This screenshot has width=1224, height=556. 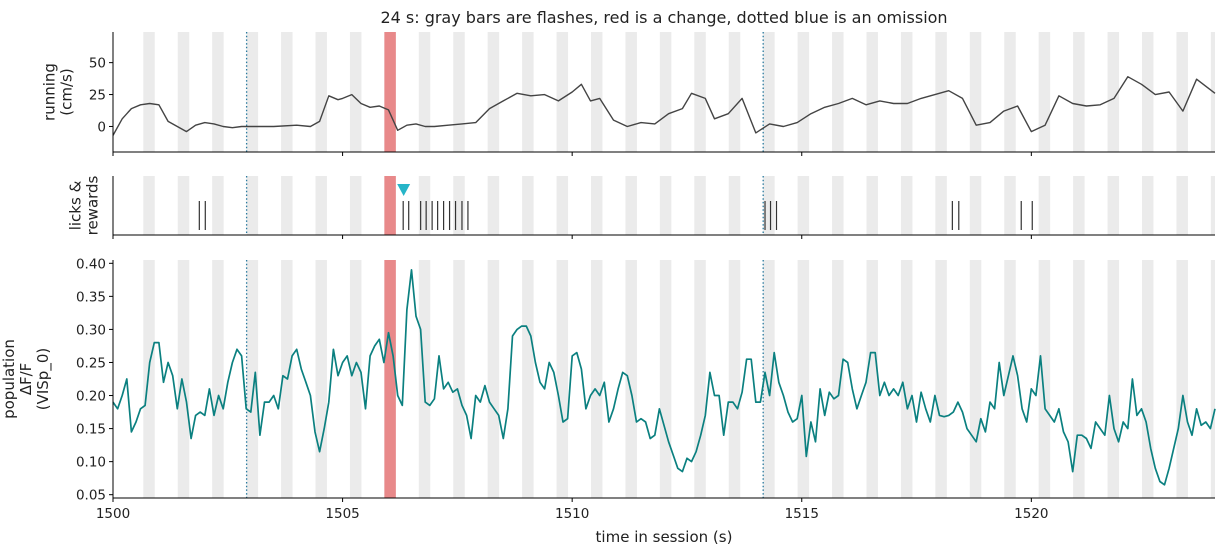 I want to click on y-tick-label: 0.10, so click(x=91, y=463).